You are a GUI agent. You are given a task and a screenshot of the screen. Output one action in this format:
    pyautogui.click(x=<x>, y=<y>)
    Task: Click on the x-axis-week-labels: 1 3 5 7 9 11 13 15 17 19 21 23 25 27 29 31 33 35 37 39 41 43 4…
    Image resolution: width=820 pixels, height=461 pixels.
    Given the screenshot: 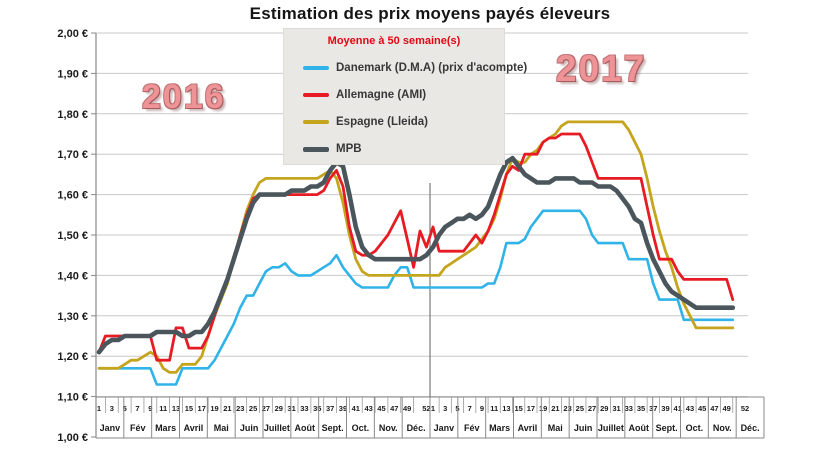 What is the action you would take?
    pyautogui.click(x=423, y=405)
    